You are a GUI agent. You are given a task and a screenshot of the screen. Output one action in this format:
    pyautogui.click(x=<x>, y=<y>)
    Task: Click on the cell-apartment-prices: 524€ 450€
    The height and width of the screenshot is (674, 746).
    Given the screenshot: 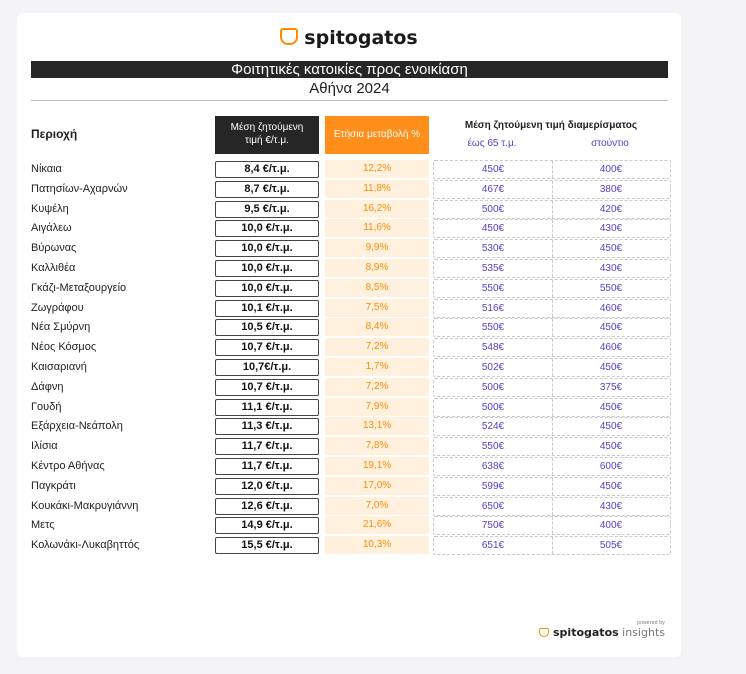 What is the action you would take?
    pyautogui.click(x=552, y=427)
    